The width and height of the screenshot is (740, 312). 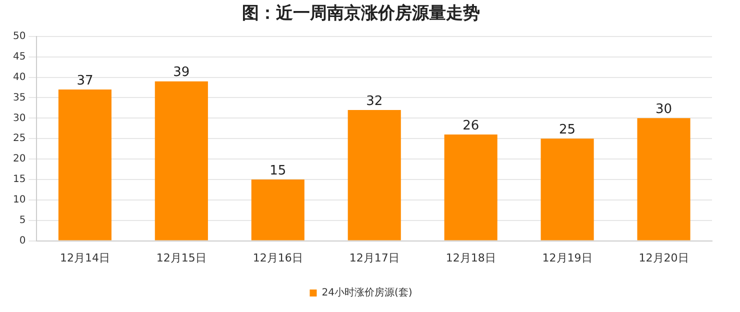 I want to click on data-label: 25, so click(x=567, y=130).